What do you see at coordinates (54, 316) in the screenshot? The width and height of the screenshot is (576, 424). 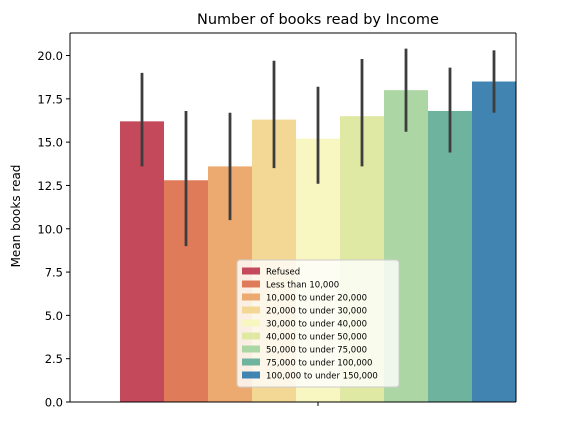 I see `y-tick-label: 5.0` at bounding box center [54, 316].